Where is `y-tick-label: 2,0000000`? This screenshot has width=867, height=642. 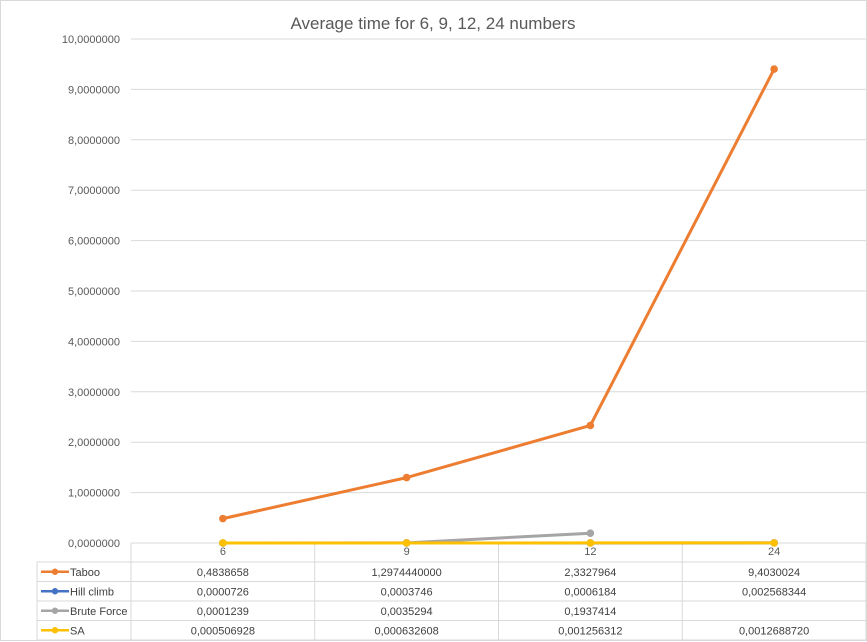 y-tick-label: 2,0000000 is located at coordinates (94, 443).